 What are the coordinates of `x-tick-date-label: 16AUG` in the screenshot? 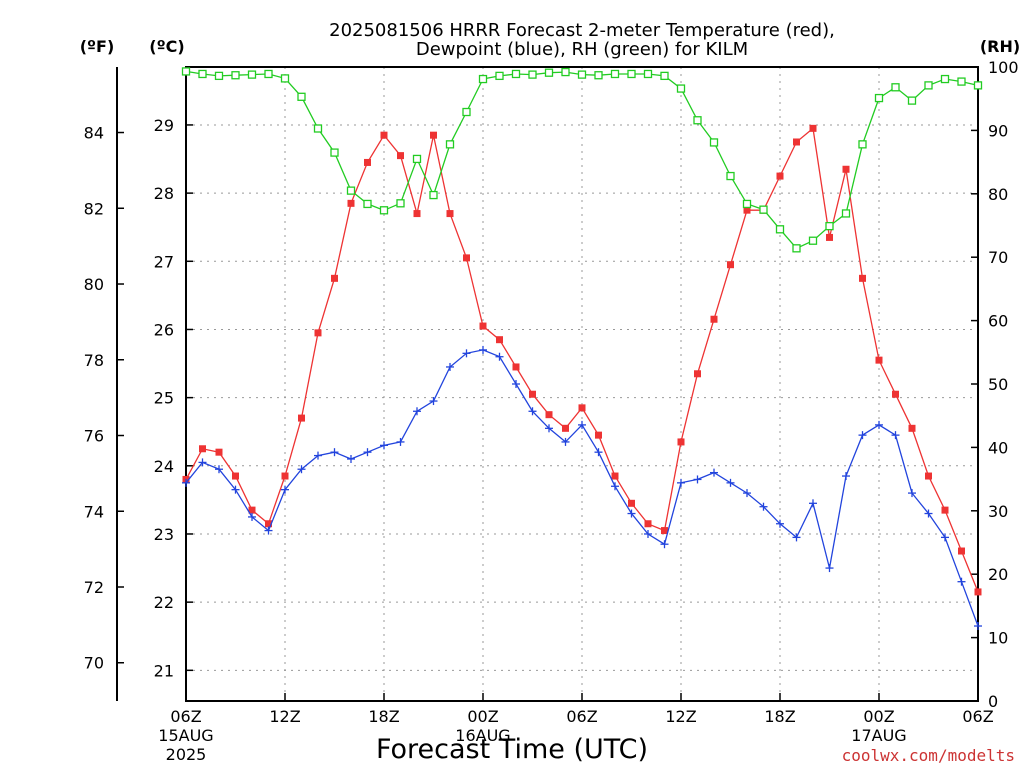 It's located at (482, 735).